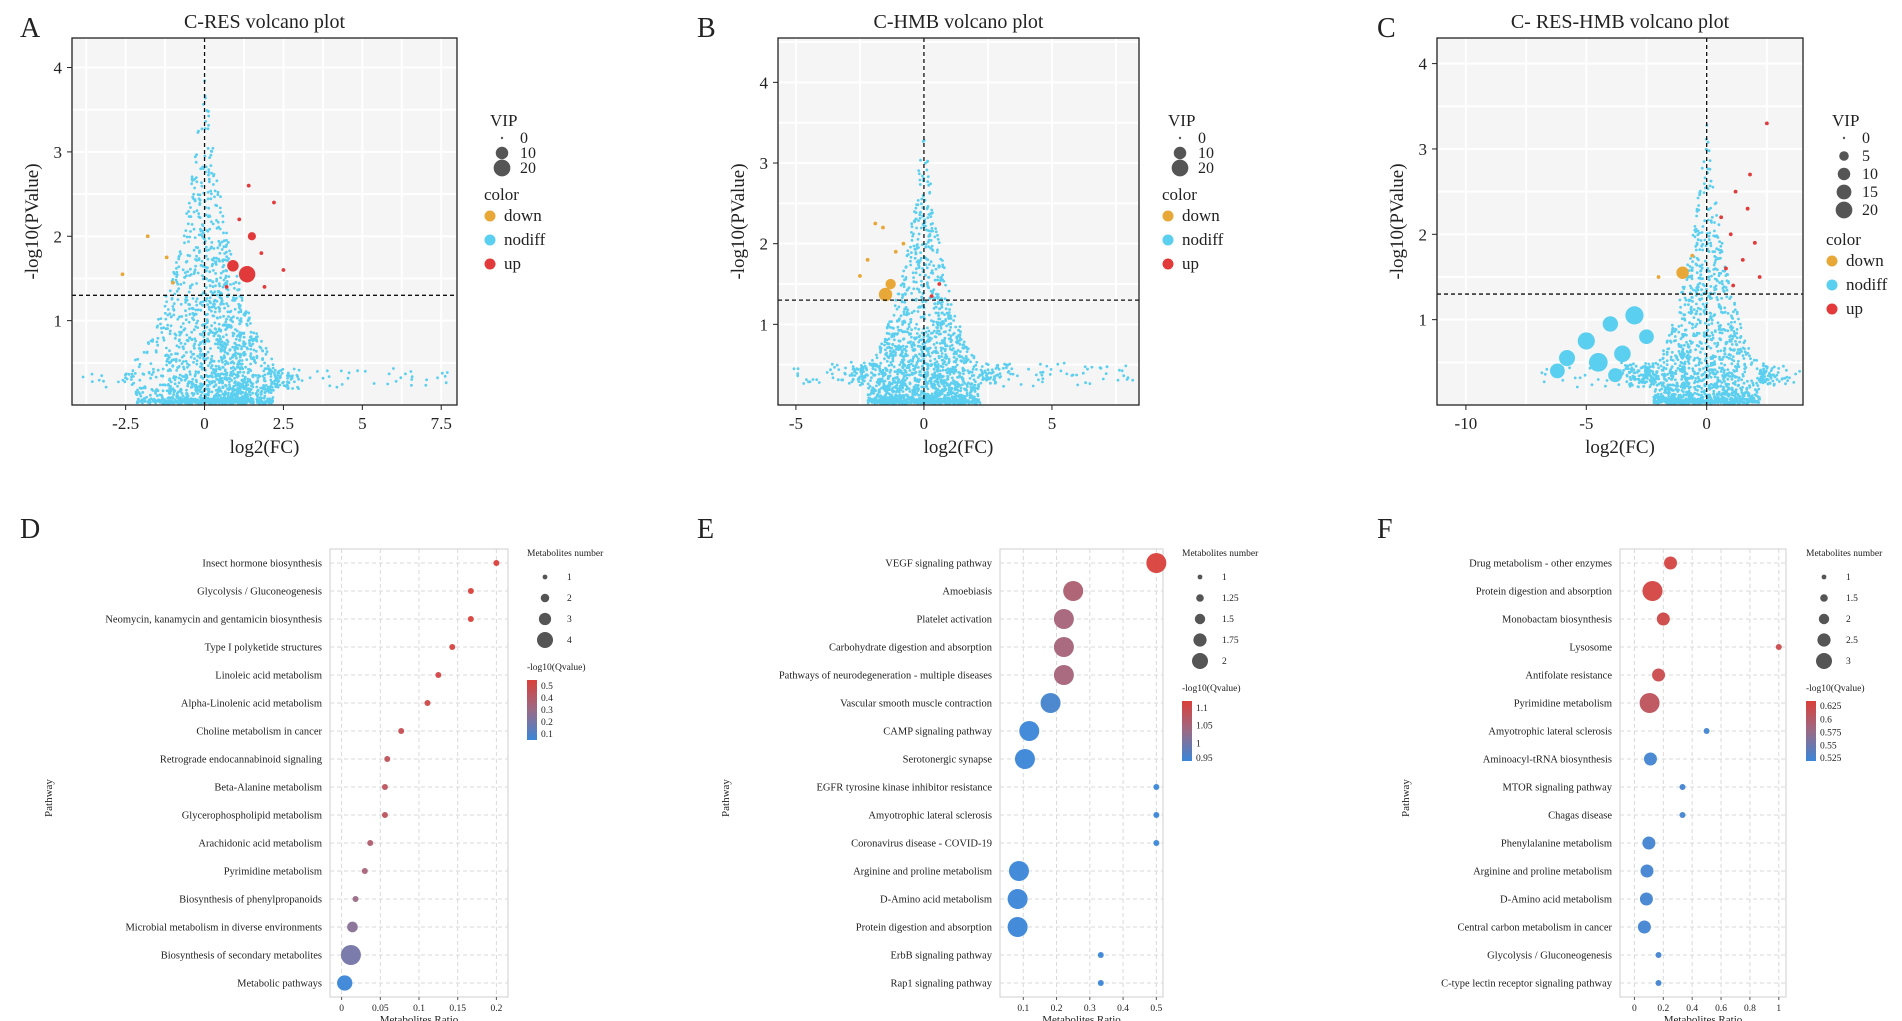  Describe the element at coordinates (764, 244) in the screenshot. I see `y-tick-label: 2` at that location.